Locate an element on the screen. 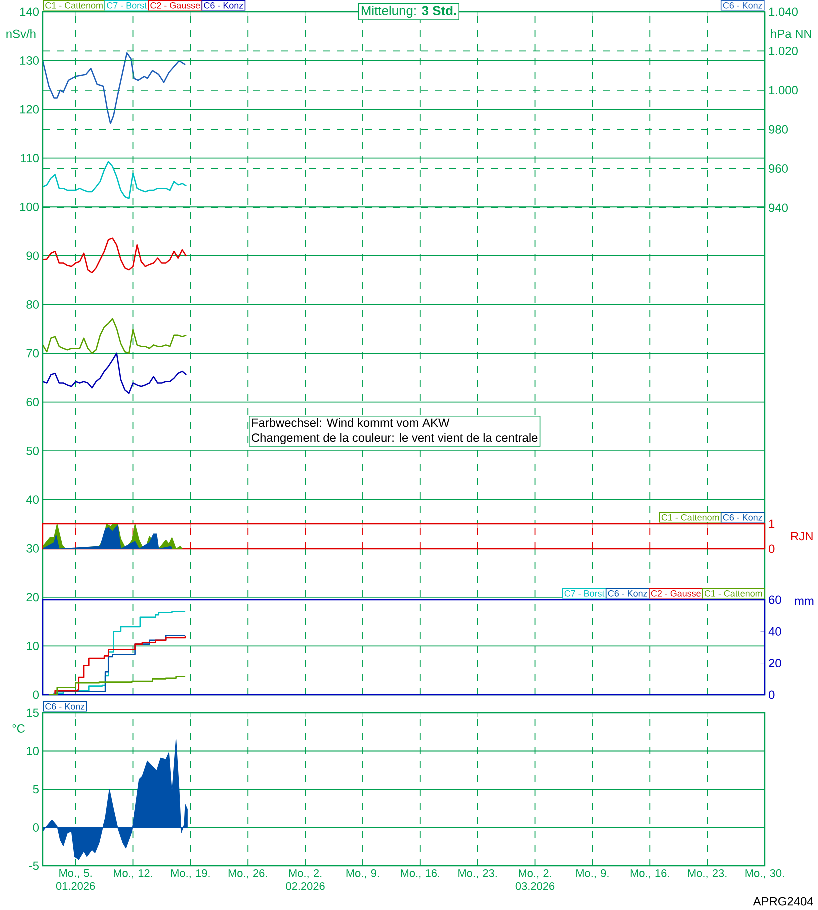  y2-tick-label: 940 is located at coordinates (778, 208).